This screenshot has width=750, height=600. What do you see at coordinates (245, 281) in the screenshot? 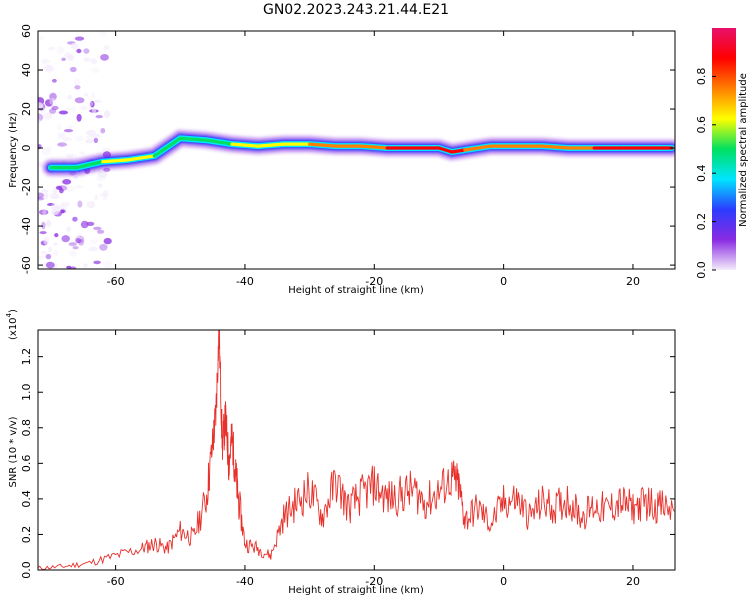
I see `spectrogram-x-tick-label: -40` at bounding box center [245, 281].